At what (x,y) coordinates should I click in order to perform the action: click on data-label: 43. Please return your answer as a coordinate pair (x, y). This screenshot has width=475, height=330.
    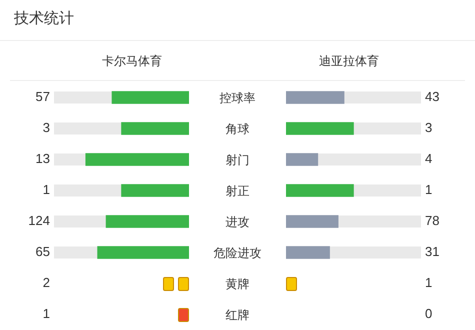
    Looking at the image, I should click on (432, 96).